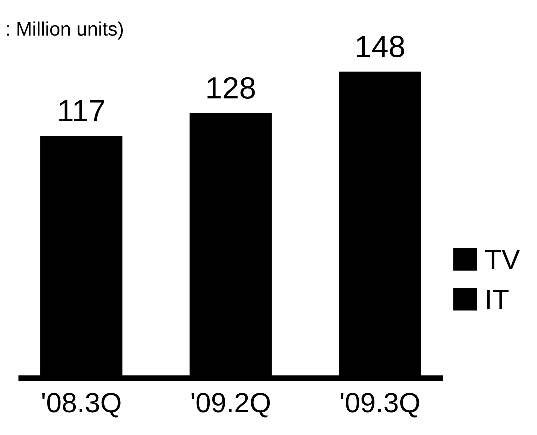  What do you see at coordinates (81, 405) in the screenshot?
I see `x-tick-label: '08.3Q` at bounding box center [81, 405].